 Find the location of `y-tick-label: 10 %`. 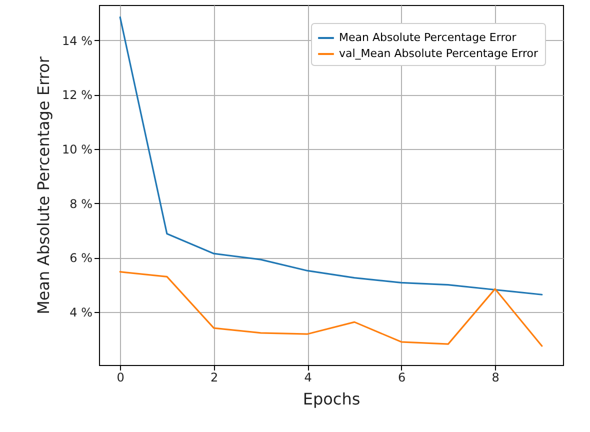

y-tick-label: 10 % is located at coordinates (77, 149).